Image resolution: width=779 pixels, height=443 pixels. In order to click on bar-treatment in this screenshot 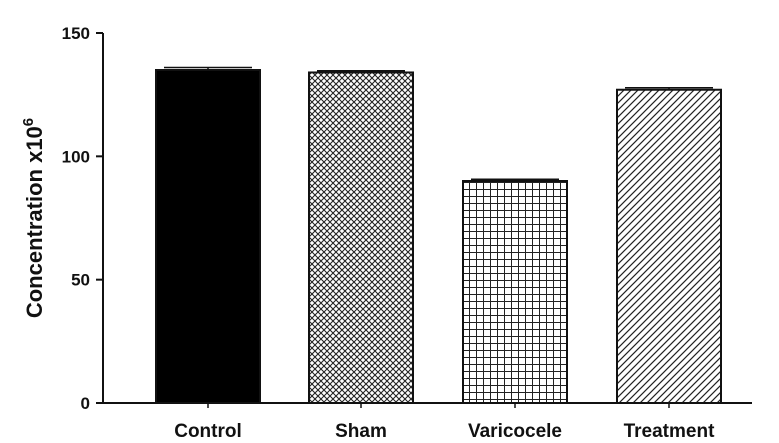, I will do `click(669, 246)`.